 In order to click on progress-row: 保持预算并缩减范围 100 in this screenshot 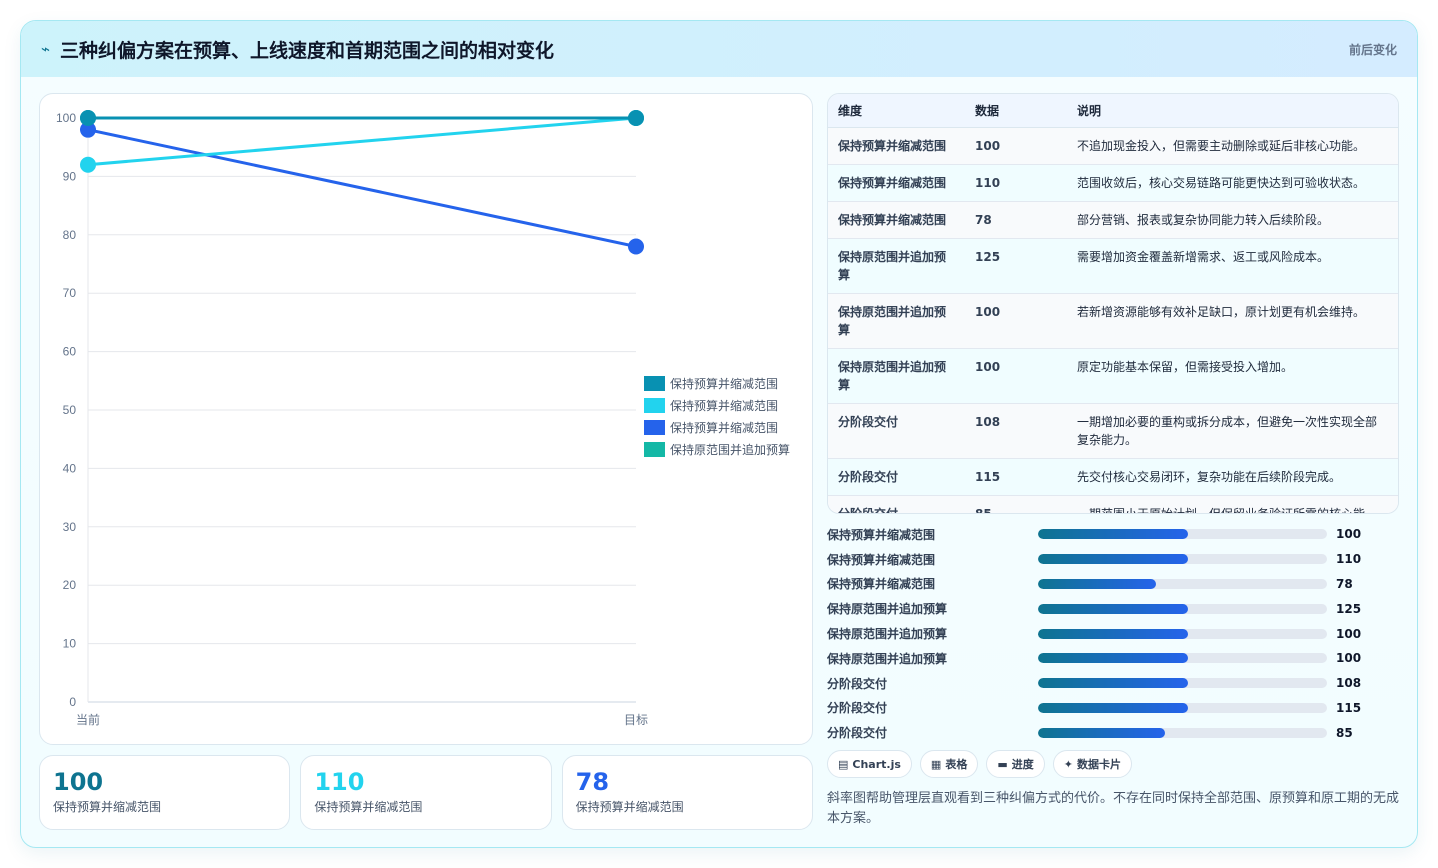, I will do `click(1113, 534)`.